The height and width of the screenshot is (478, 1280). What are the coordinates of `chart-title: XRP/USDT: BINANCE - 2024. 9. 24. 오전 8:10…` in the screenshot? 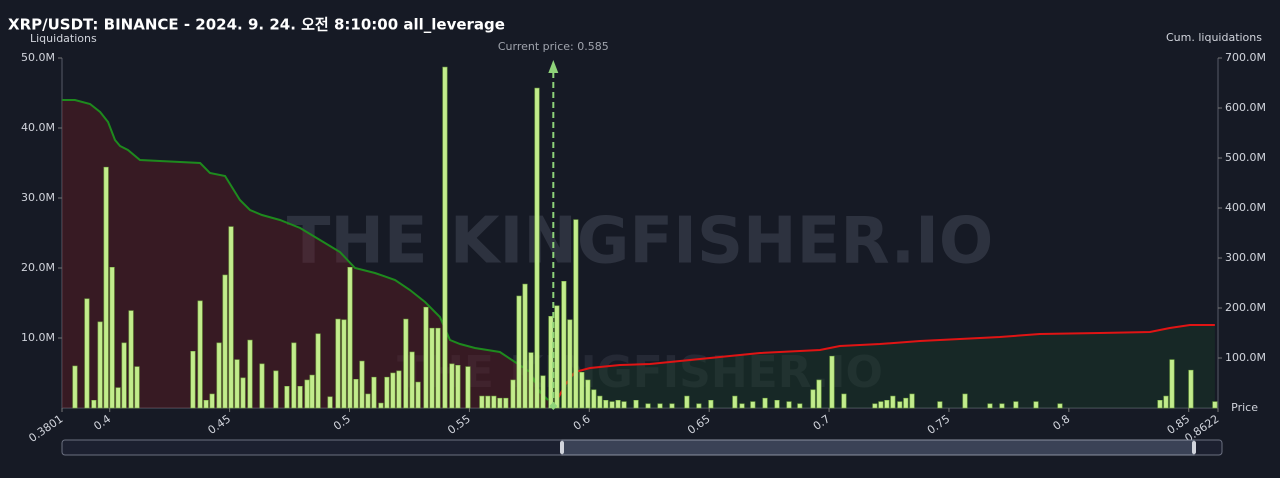 It's located at (256, 25).